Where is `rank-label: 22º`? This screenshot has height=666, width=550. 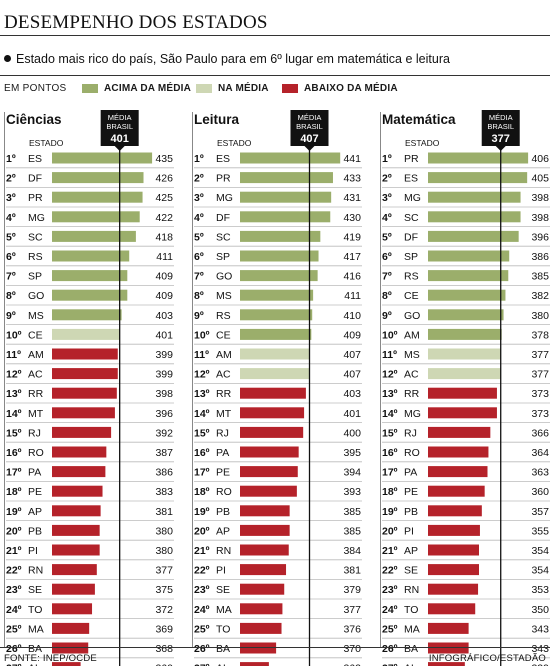
rank-label: 22º is located at coordinates (202, 571).